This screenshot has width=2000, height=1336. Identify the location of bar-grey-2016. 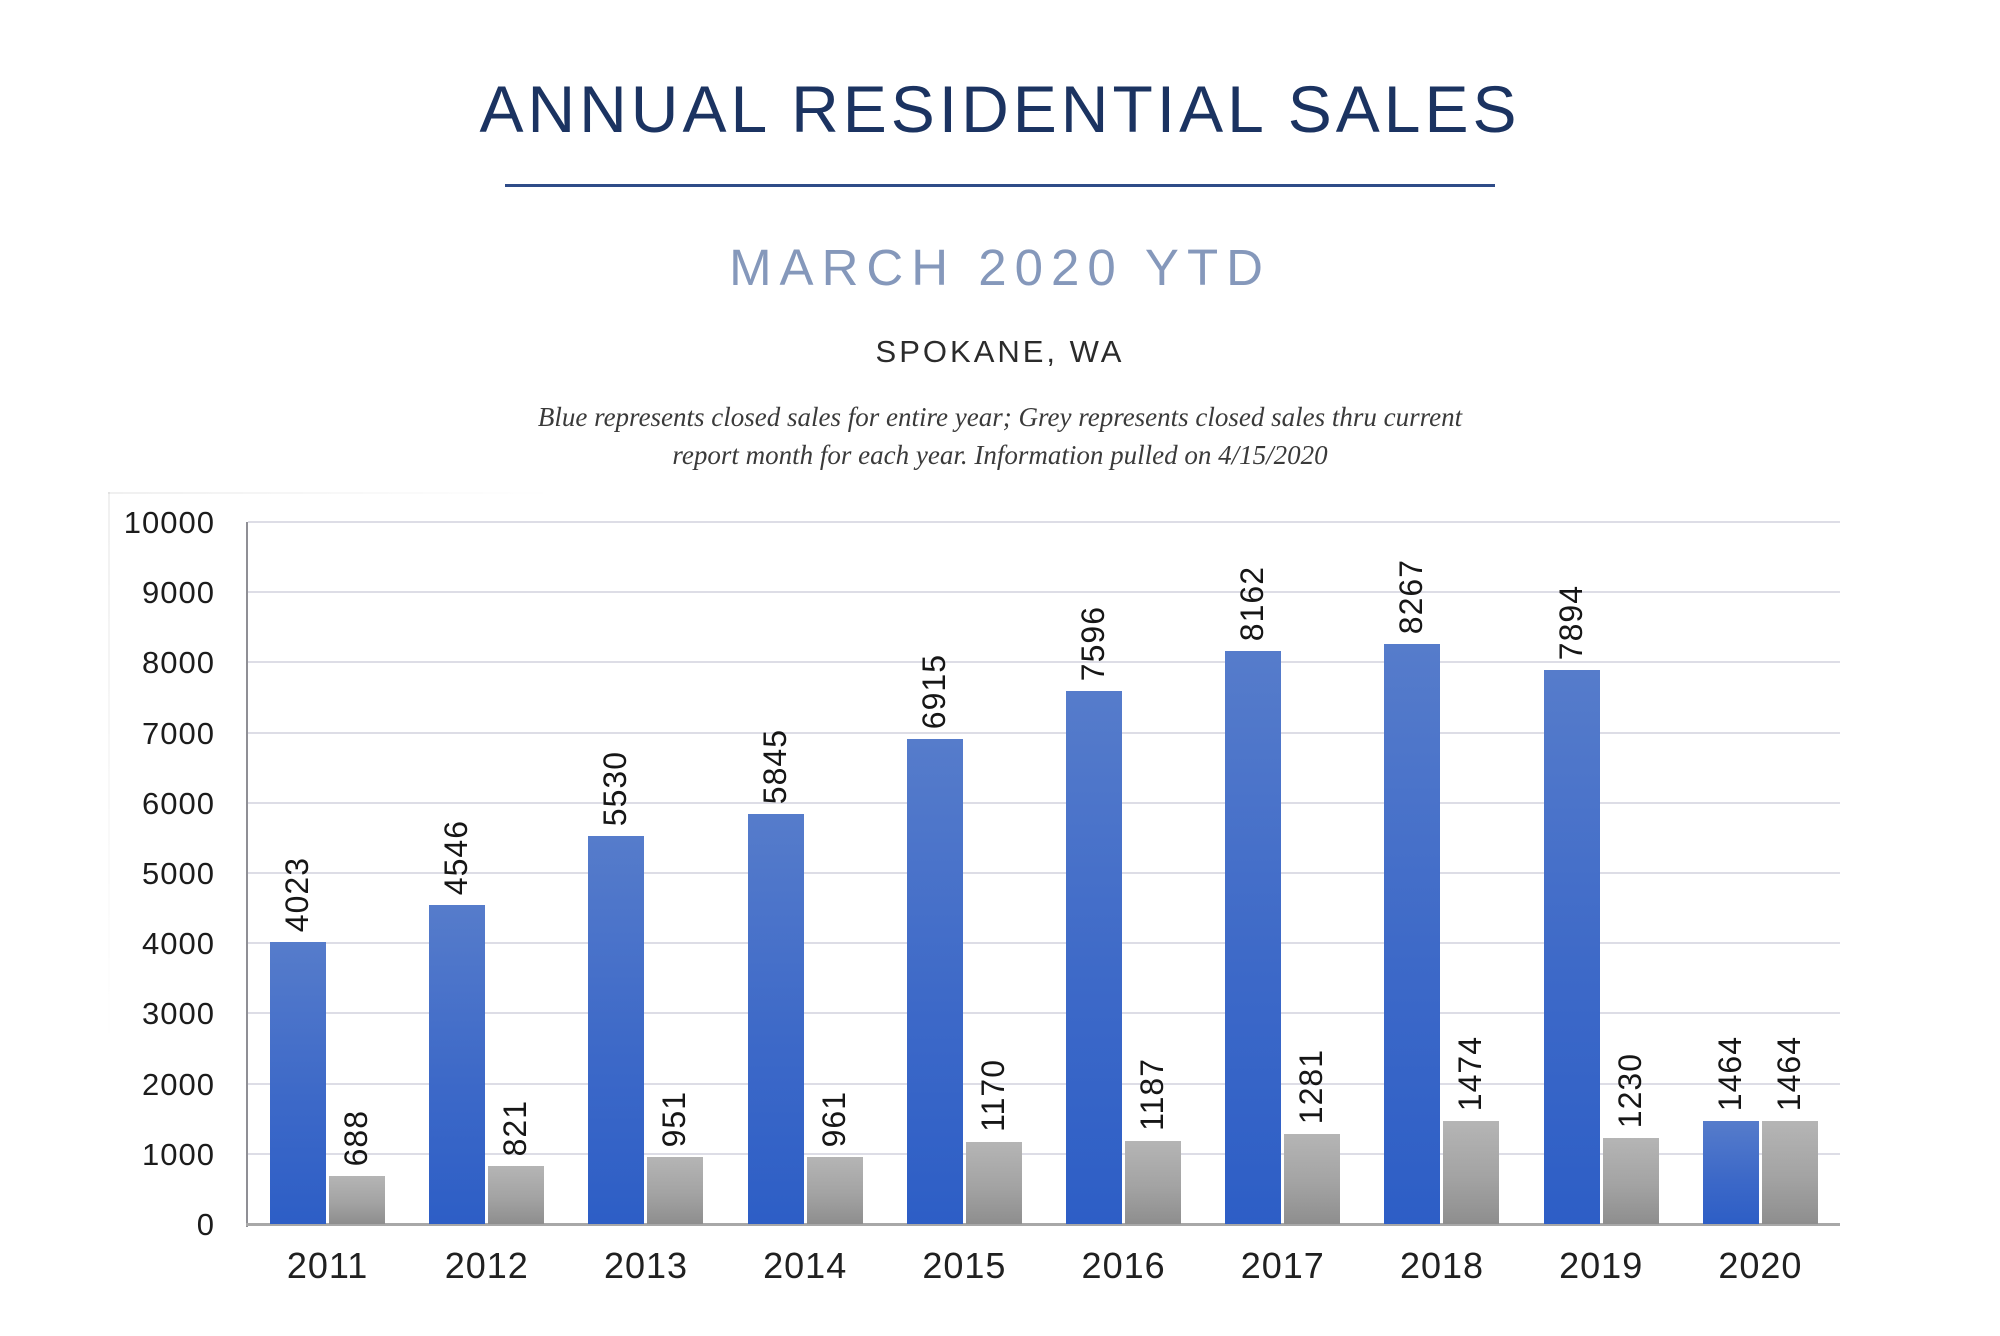
(1153, 1182).